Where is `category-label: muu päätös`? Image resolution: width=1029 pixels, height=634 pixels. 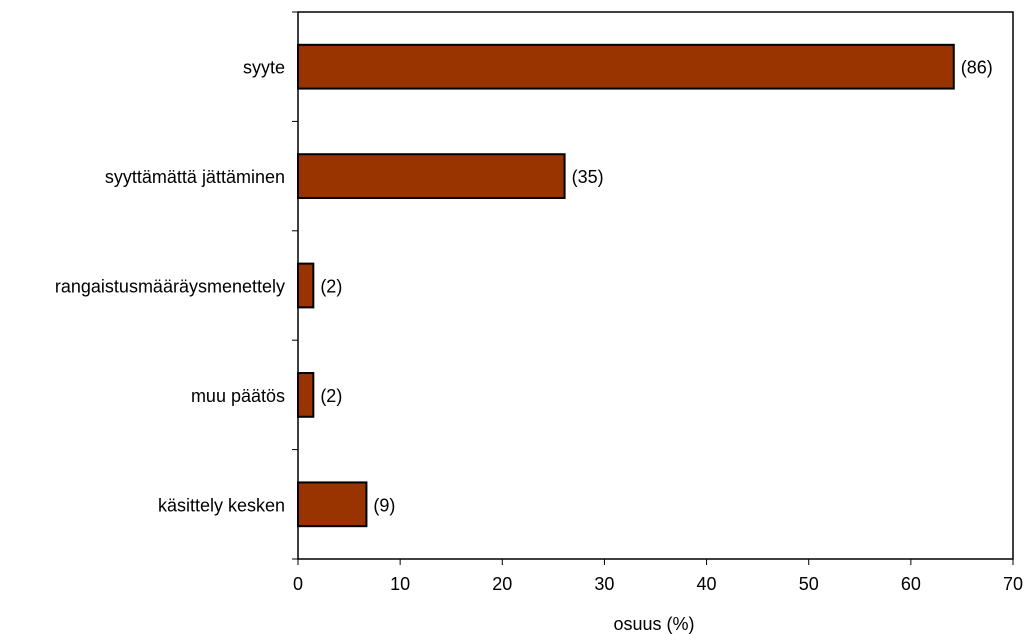 category-label: muu päätös is located at coordinates (238, 396).